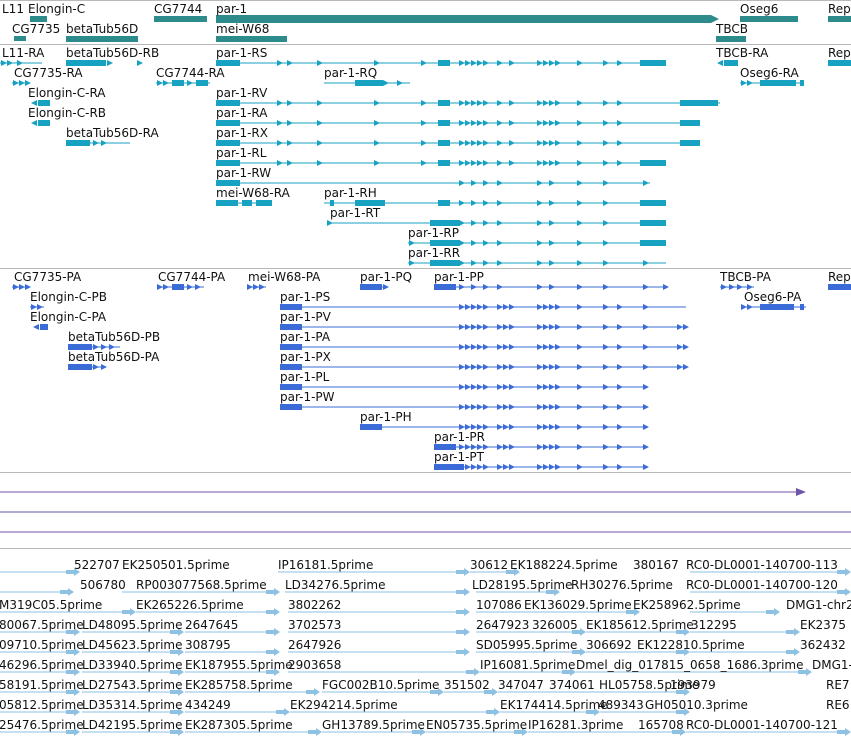 This screenshot has height=741, width=851. I want to click on protein-label: Elongin-C-PB, so click(68, 297).